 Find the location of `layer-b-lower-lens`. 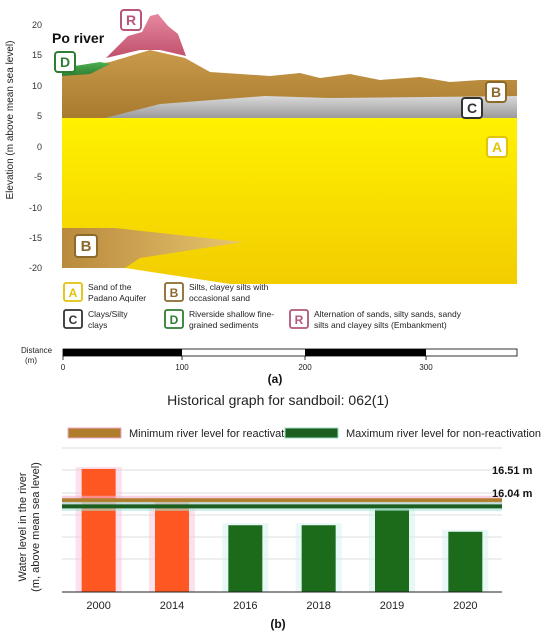

layer-b-lower-lens is located at coordinates (152, 248).